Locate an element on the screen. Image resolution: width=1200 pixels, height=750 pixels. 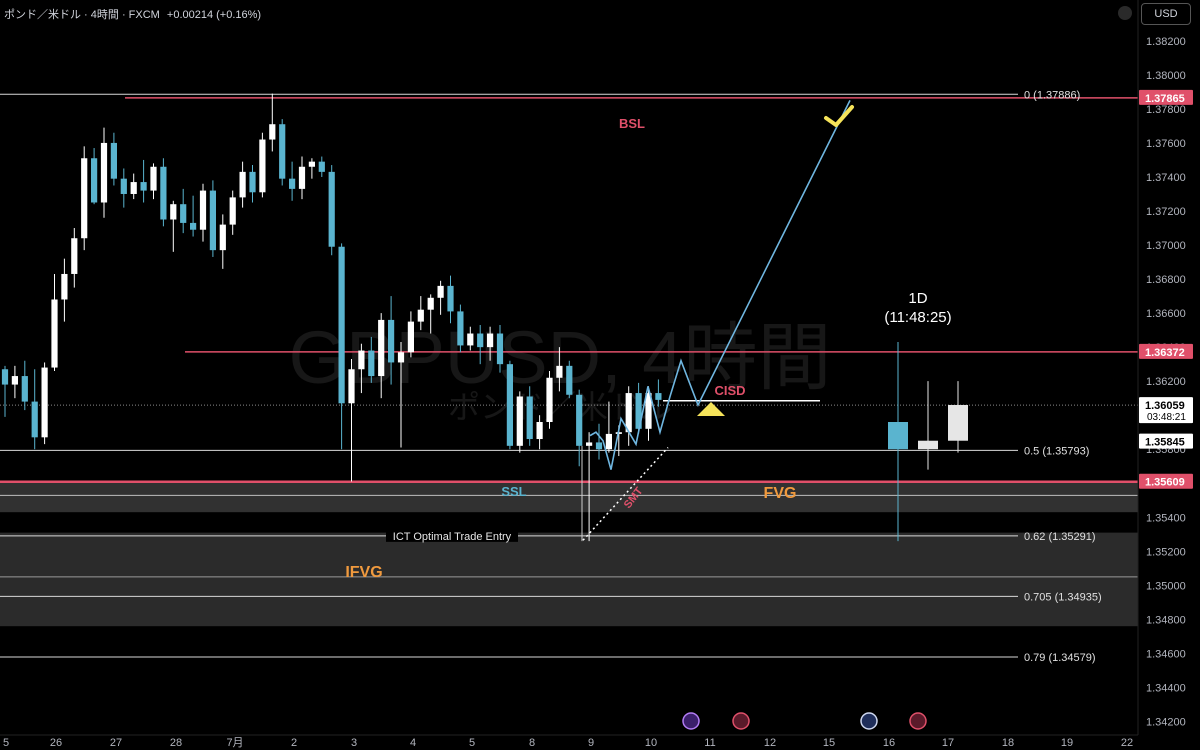
currency-button: USD is located at coordinates (1166, 14).